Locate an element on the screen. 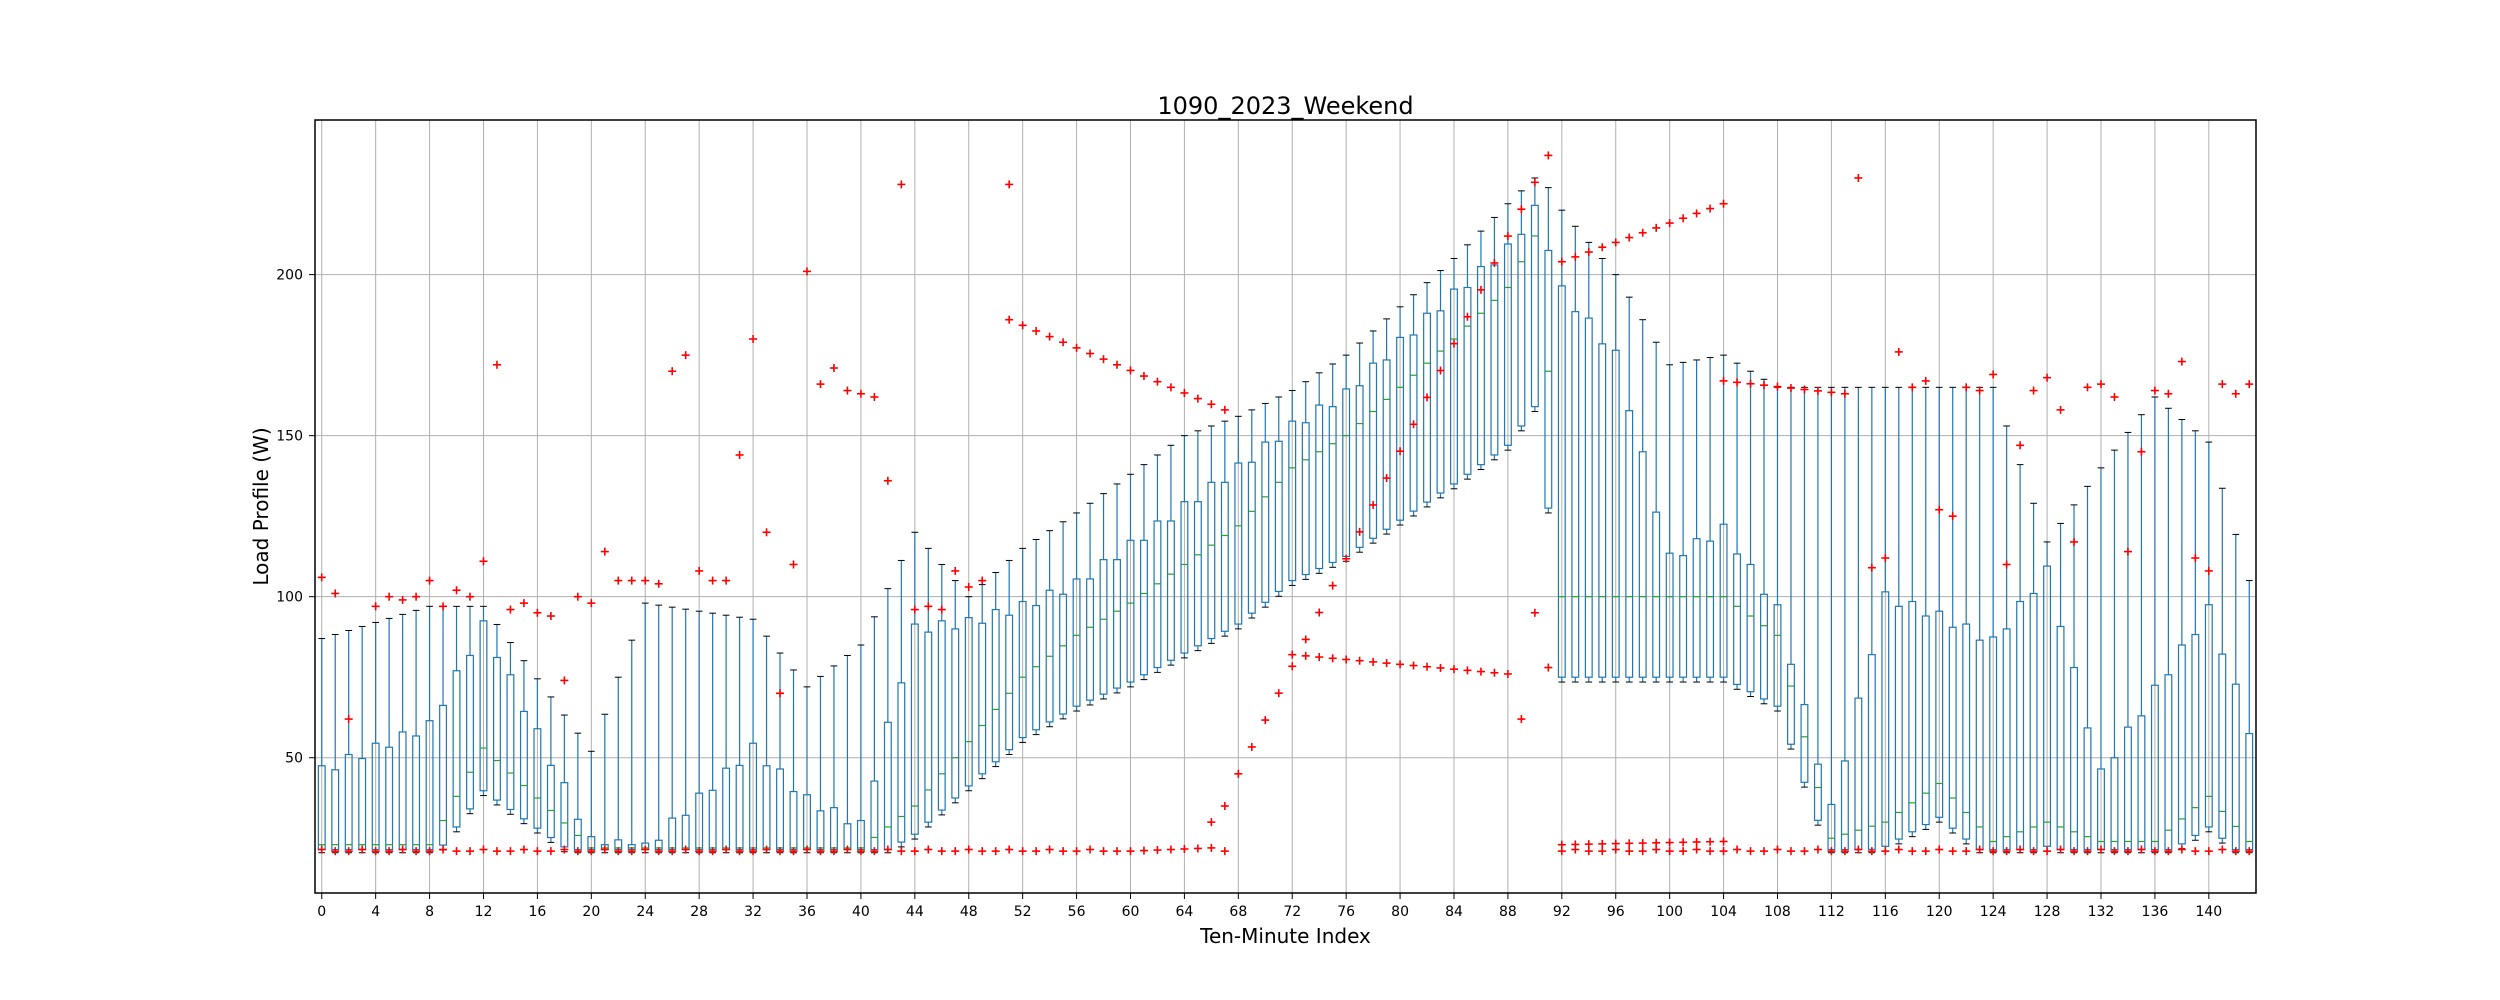  y-tick-label: 150 is located at coordinates (289, 437).